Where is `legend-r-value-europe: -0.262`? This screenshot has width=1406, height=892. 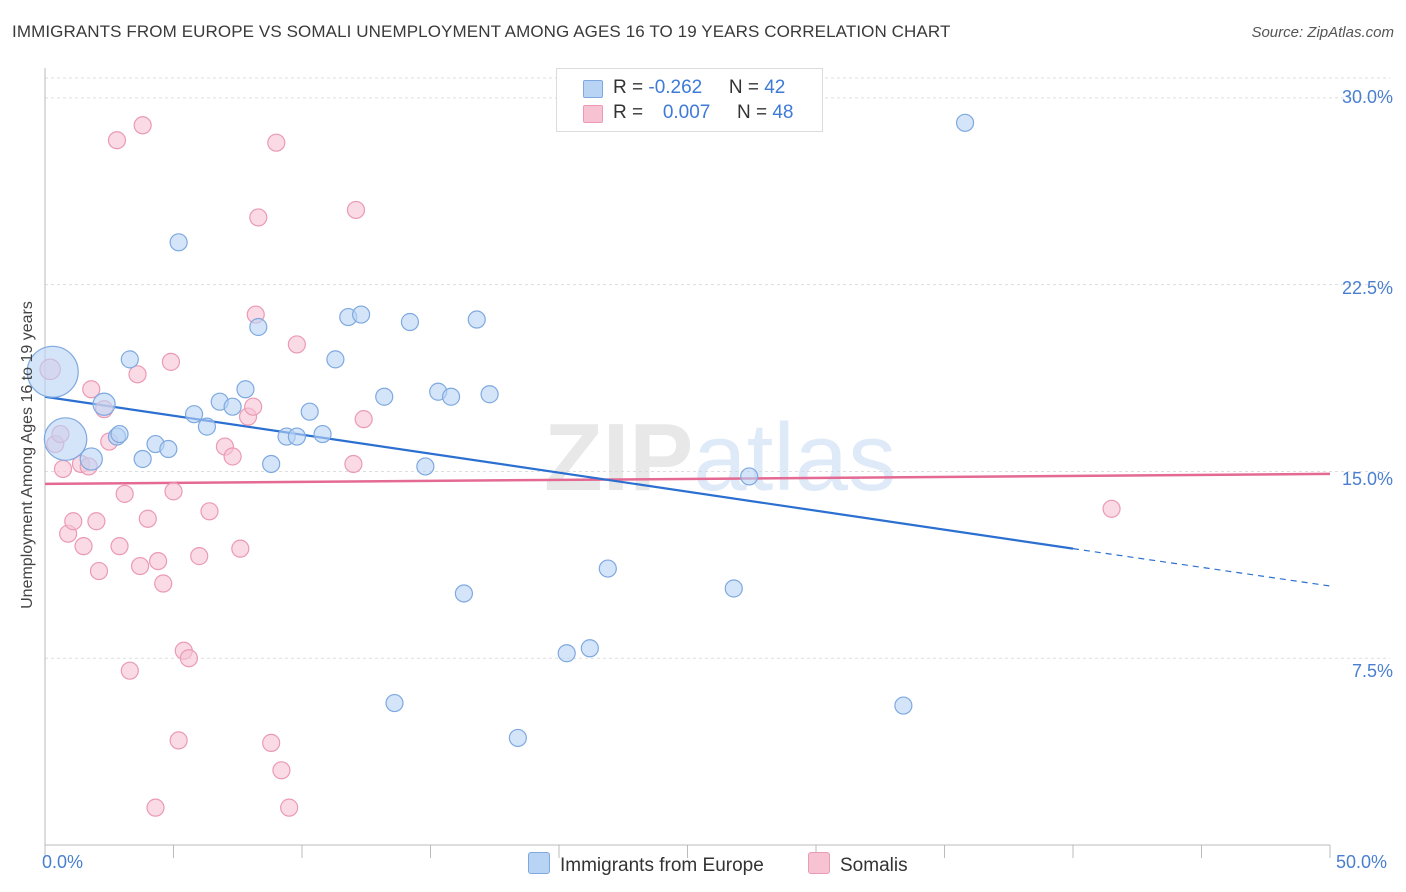
legend-r-value-europe: -0.262 is located at coordinates (675, 87).